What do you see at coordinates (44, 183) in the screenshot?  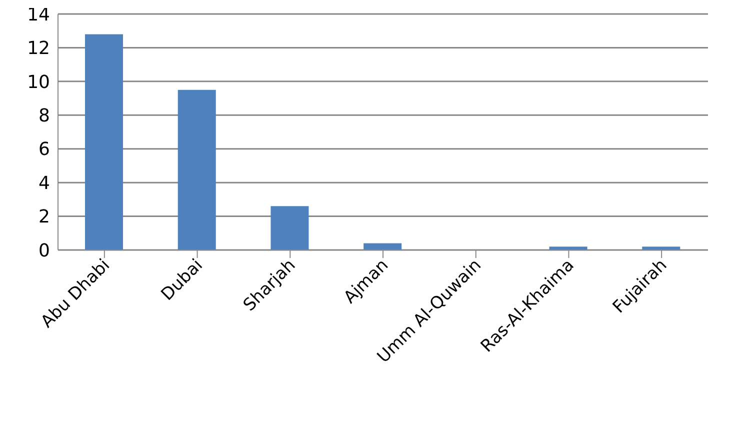 I see `y-tick-label: 4` at bounding box center [44, 183].